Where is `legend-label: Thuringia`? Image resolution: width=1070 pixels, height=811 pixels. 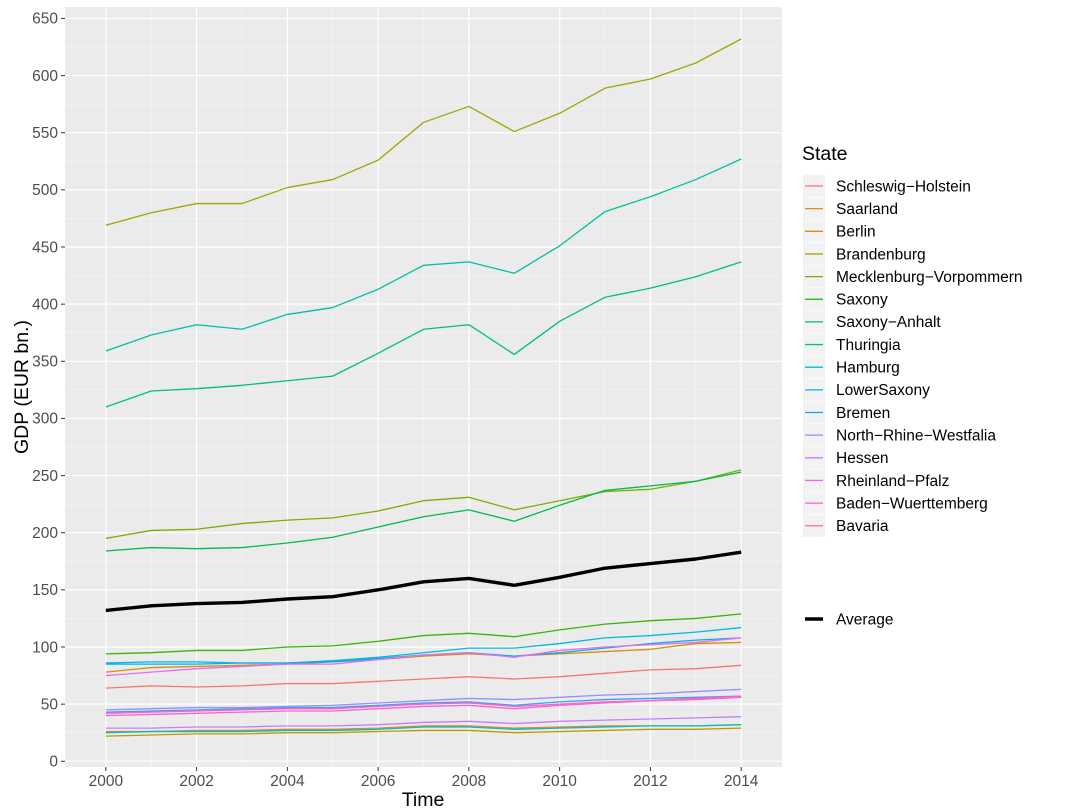
legend-label: Thuringia is located at coordinates (868, 345).